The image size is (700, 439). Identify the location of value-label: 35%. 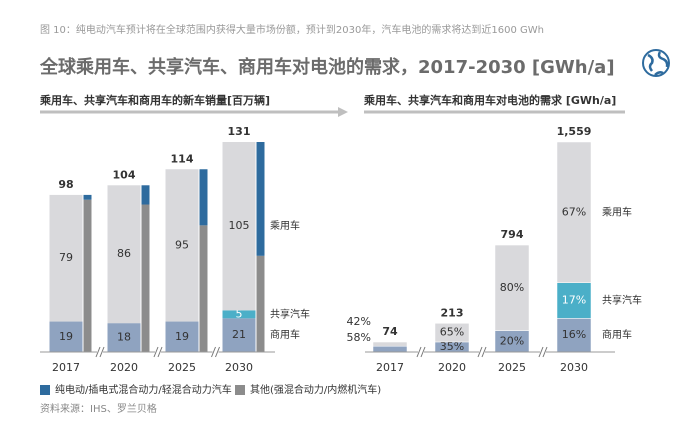
(452, 346).